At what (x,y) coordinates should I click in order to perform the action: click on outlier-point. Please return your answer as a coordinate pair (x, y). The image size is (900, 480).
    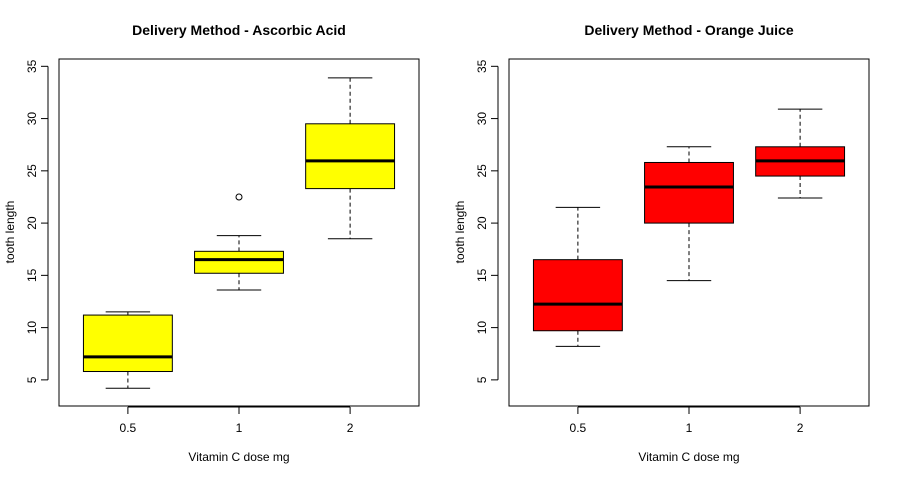
    Looking at the image, I should click on (239, 197).